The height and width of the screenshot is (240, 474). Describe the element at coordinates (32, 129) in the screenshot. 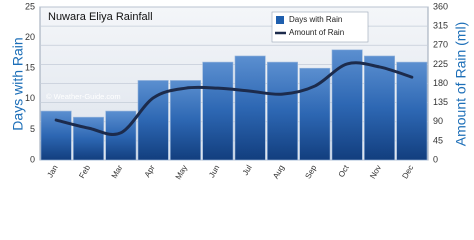

I see `y-tick-label: 5` at that location.